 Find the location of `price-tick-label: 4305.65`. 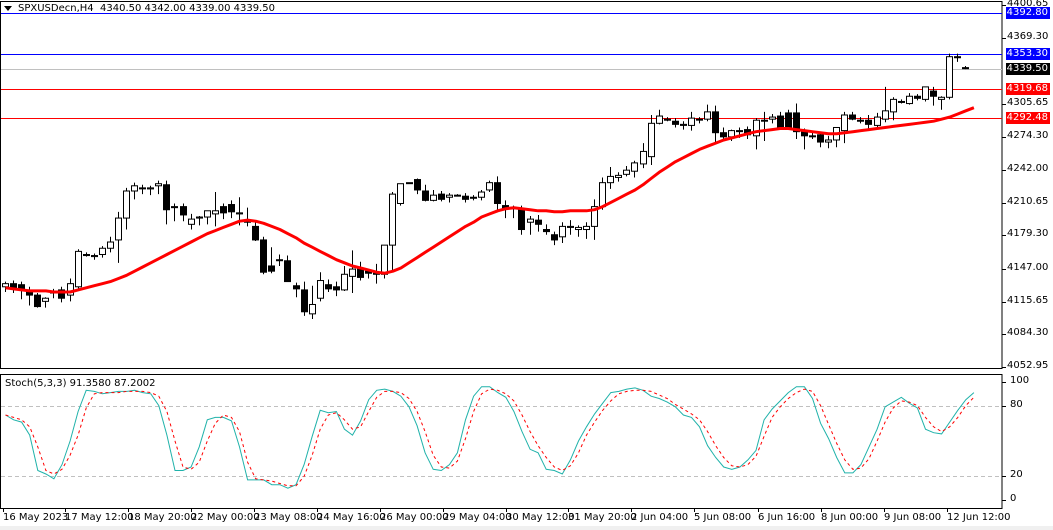

price-tick-label: 4305.65 is located at coordinates (1028, 102).